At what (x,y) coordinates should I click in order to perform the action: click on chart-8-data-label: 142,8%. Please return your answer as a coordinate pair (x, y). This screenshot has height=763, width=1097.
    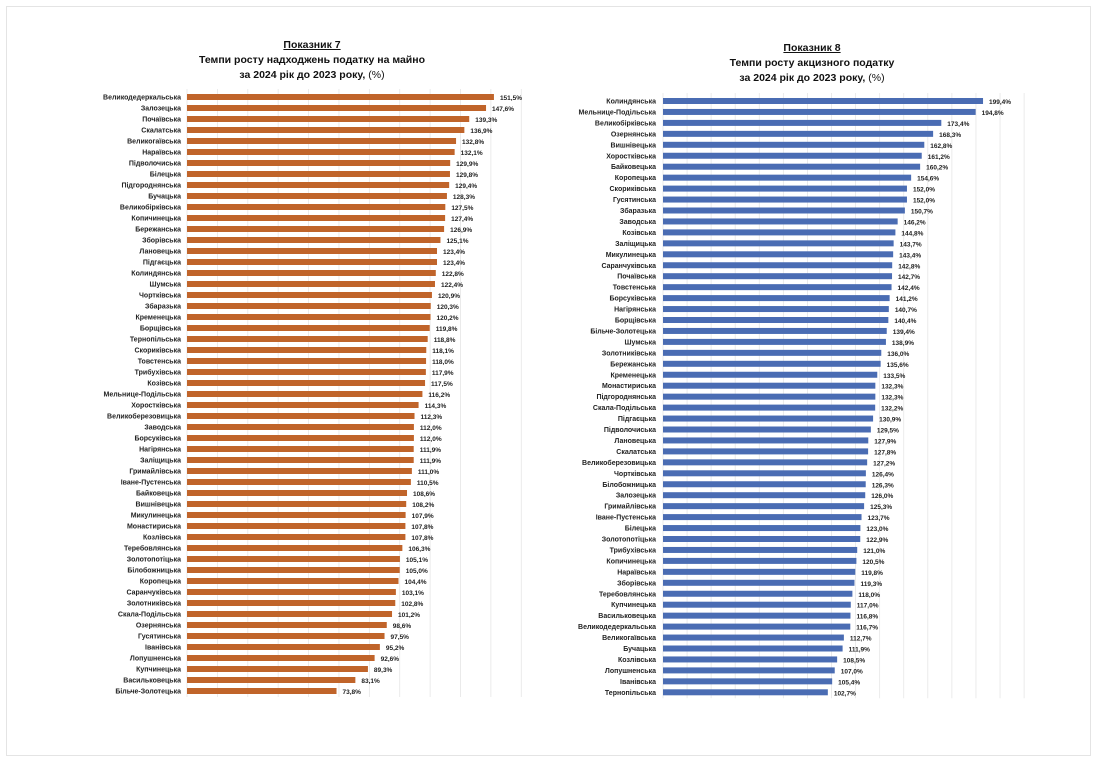
    Looking at the image, I should click on (909, 266).